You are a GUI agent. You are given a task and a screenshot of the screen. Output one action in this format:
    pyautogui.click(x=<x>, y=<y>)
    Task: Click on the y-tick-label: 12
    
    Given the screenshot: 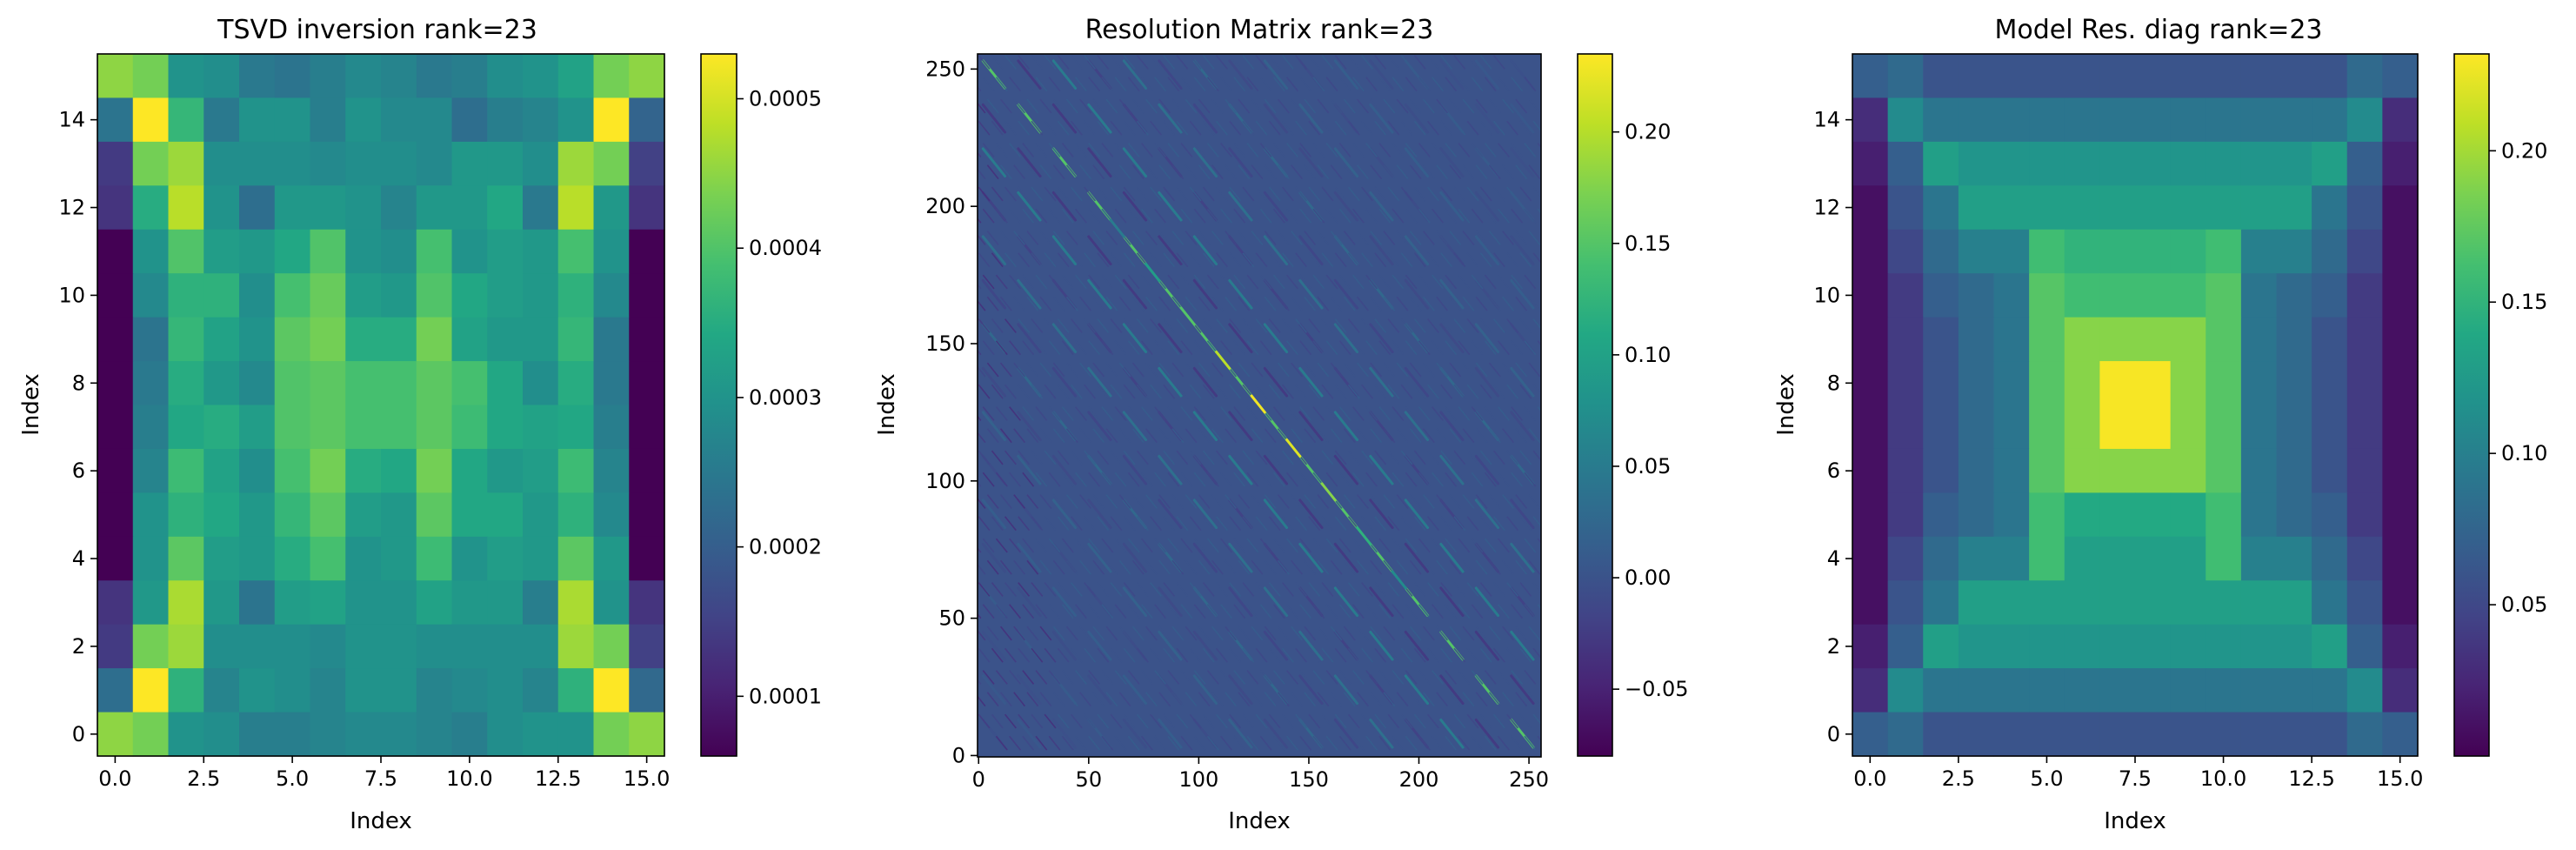 What is the action you would take?
    pyautogui.click(x=71, y=208)
    